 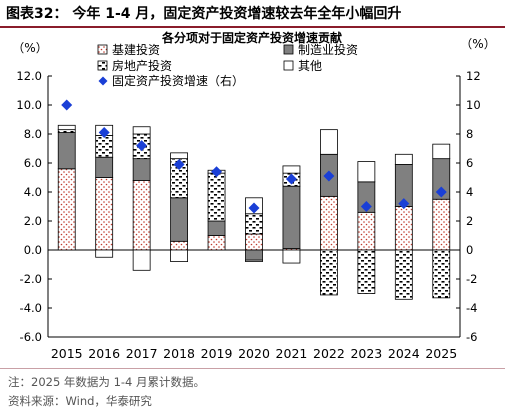 I want to click on y-right-tick-label: 0, so click(x=469, y=250).